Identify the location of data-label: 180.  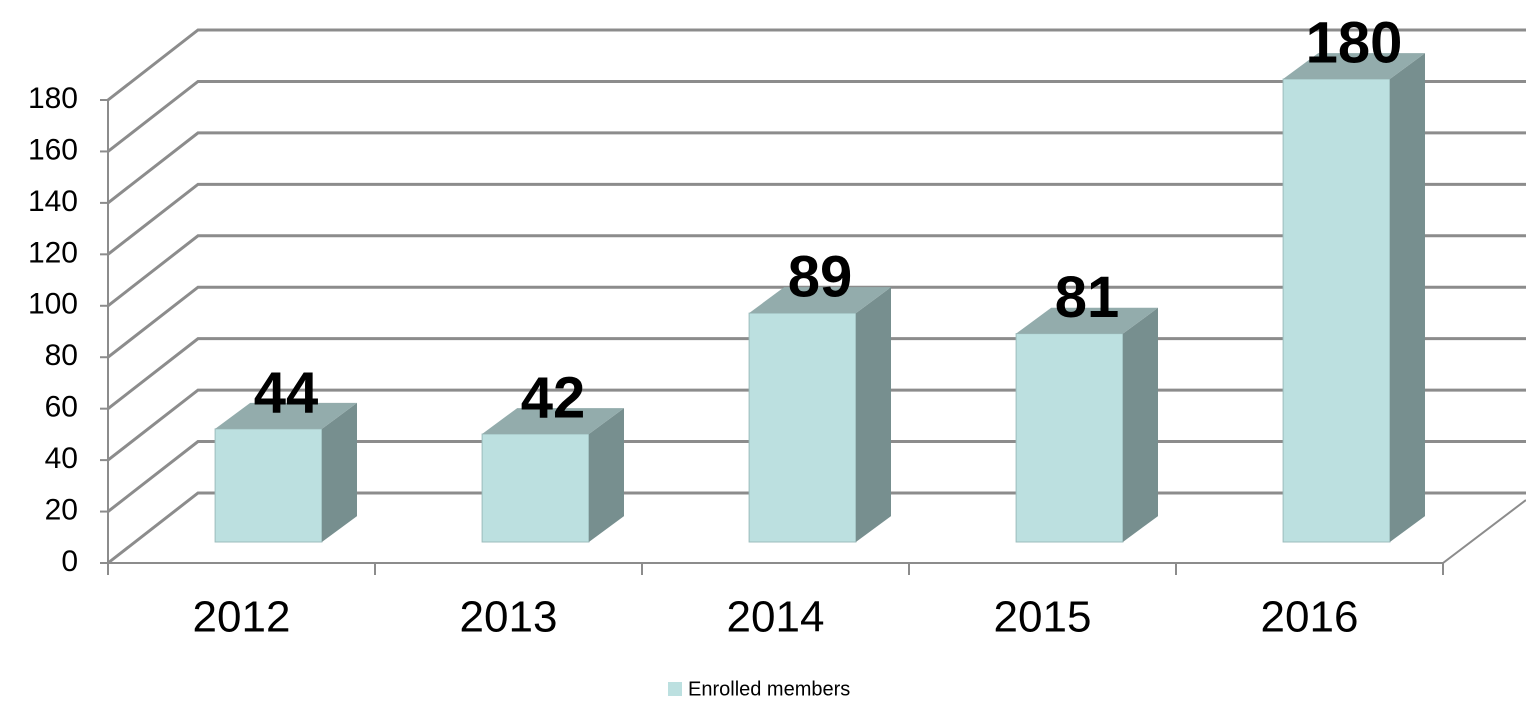
(1354, 42).